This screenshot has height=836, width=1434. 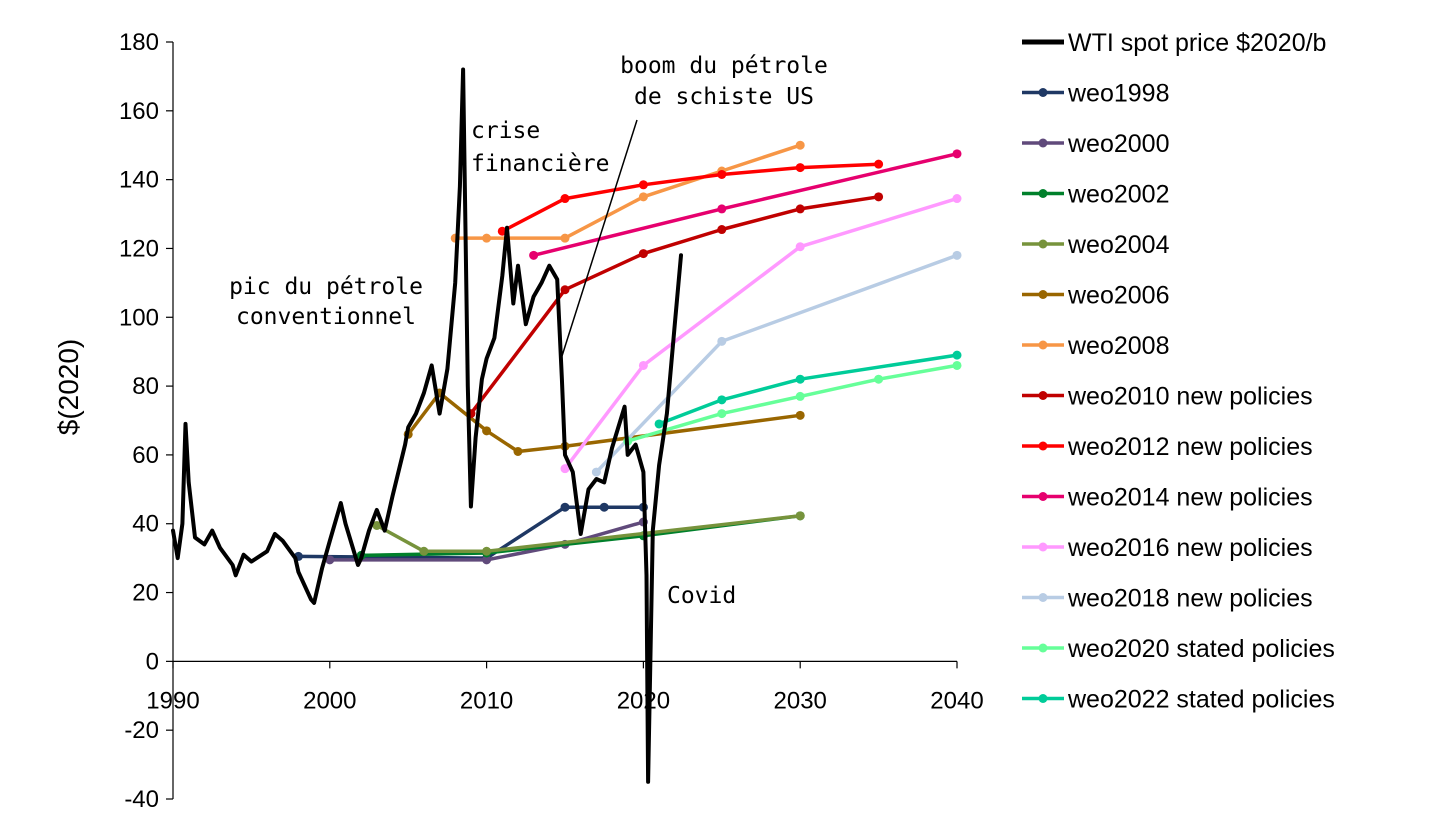 What do you see at coordinates (588, 533) in the screenshot?
I see `series-weo2004` at bounding box center [588, 533].